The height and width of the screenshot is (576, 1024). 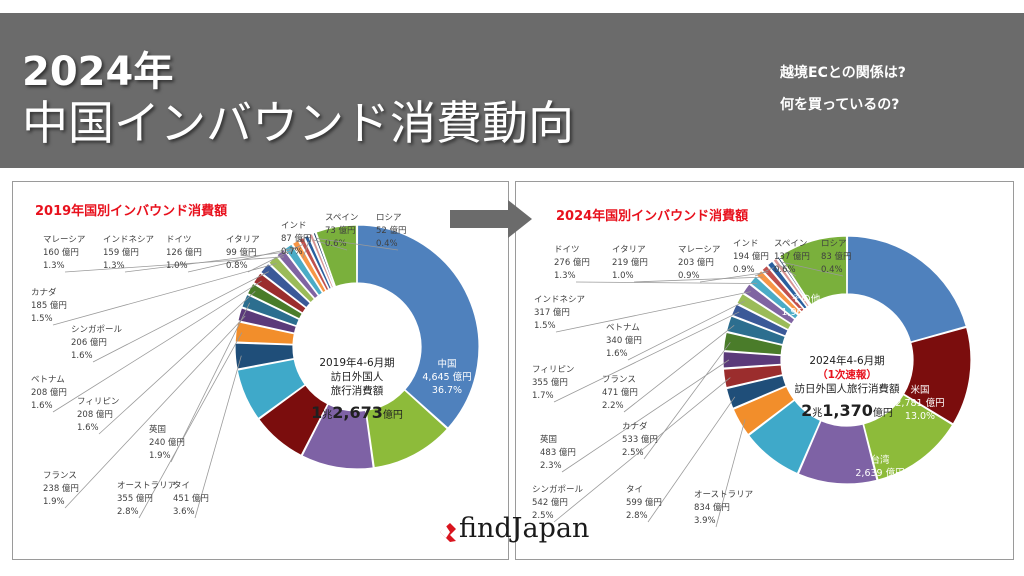 I want to click on slice-pct-label: 5.5%, so click(x=331, y=327).